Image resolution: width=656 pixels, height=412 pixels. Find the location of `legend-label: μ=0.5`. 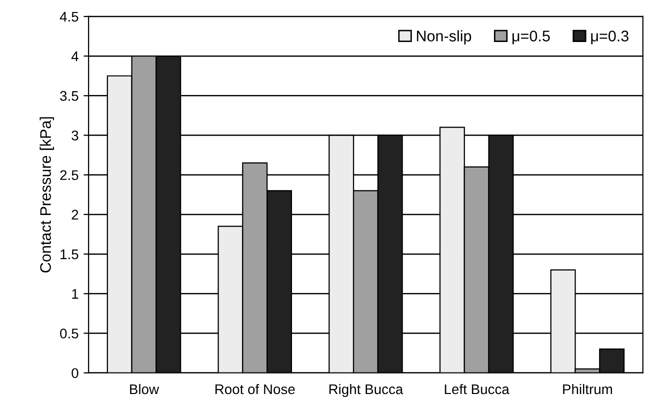

legend-label: μ=0.5 is located at coordinates (531, 37).